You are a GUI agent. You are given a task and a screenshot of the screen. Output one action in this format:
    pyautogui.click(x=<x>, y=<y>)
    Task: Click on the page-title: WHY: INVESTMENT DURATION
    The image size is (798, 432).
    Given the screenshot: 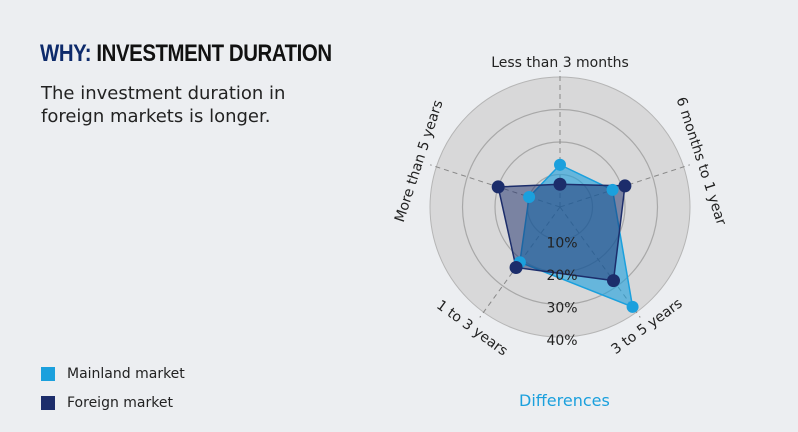 What is the action you would take?
    pyautogui.click(x=186, y=54)
    